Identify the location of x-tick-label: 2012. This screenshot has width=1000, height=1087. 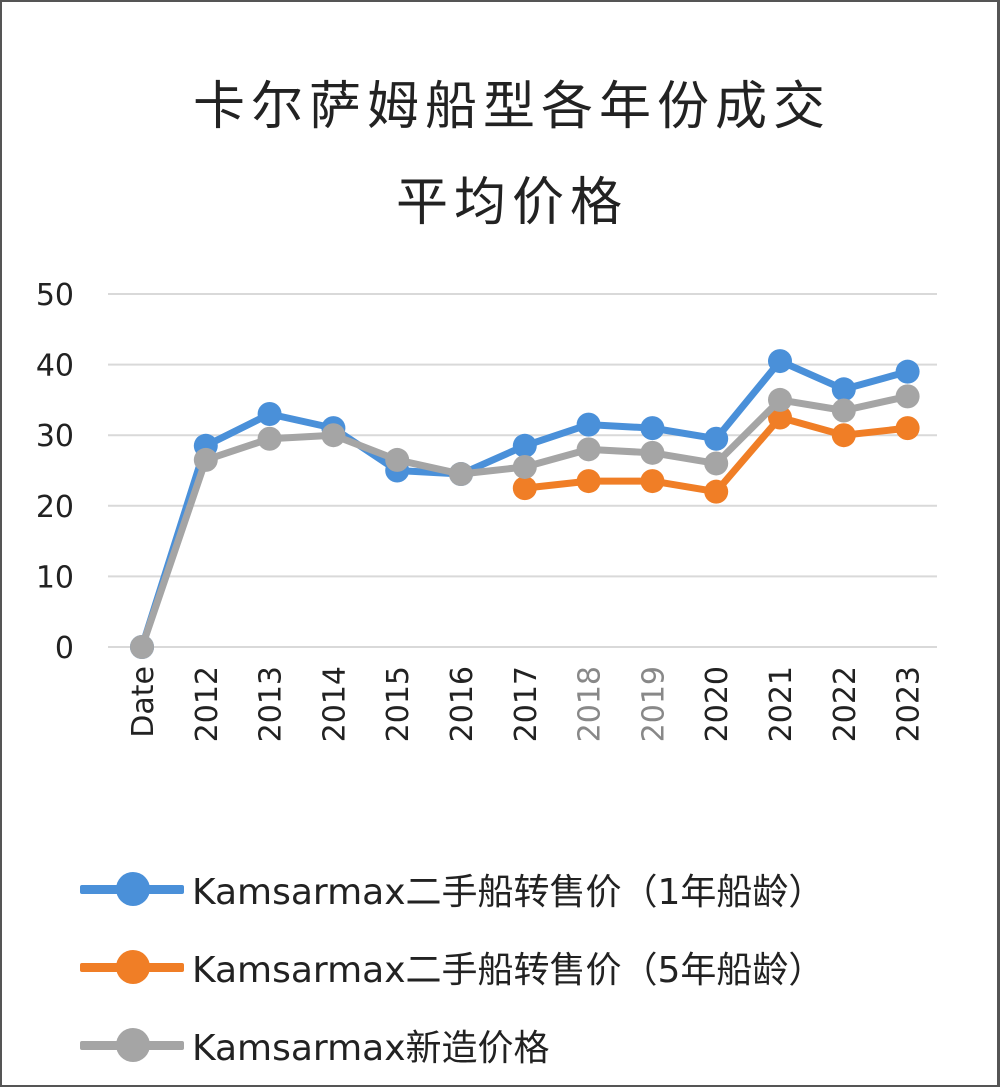
(207, 704).